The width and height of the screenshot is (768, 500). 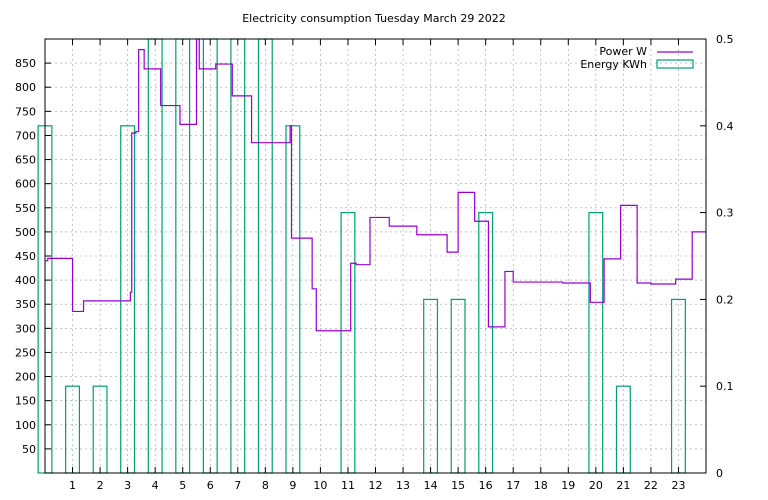 I want to click on x-tick-label: 9, so click(x=292, y=485).